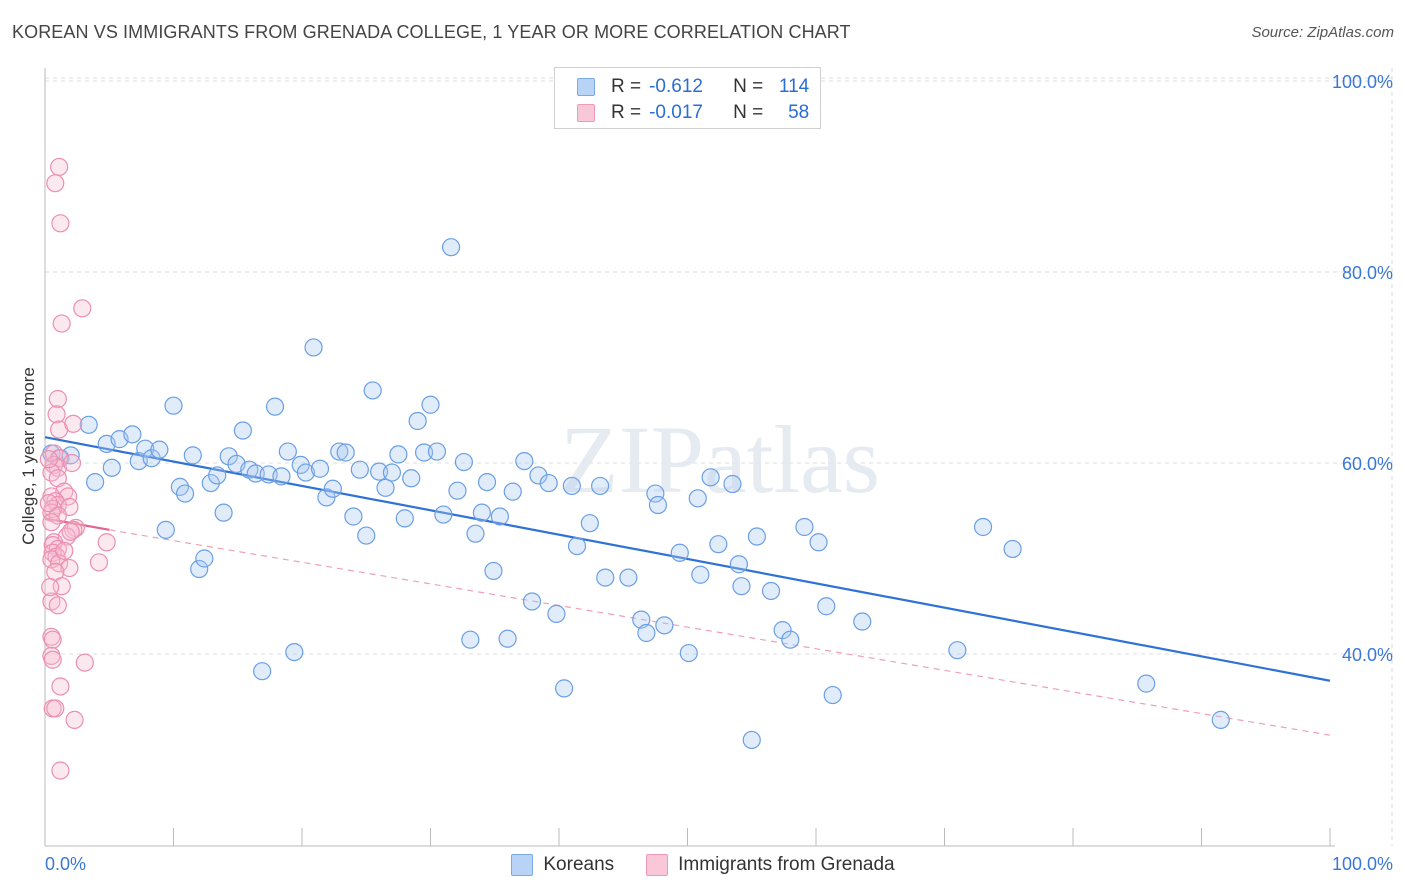 This screenshot has width=1406, height=892. Describe the element at coordinates (65, 864) in the screenshot. I see `x-tick-label: 0.0%` at that location.